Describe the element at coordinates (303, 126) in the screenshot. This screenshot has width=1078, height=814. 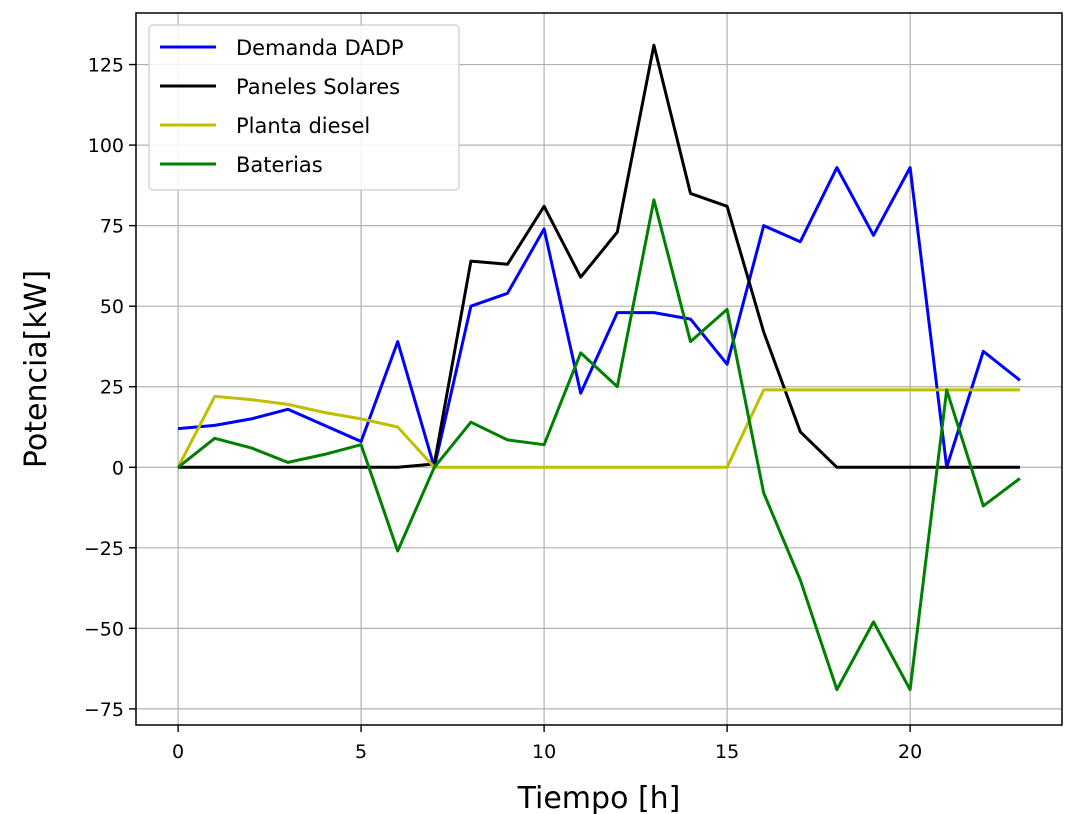
I see `legend-label-2: Planta diesel` at that location.